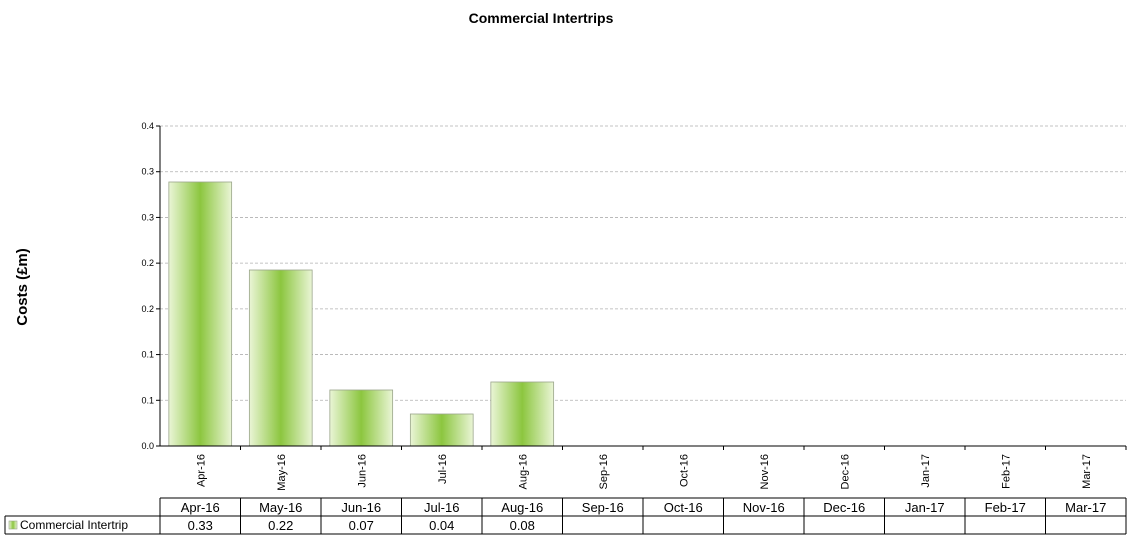 The image size is (1128, 535). What do you see at coordinates (845, 471) in the screenshot?
I see `x-tick-label: Dec-16` at bounding box center [845, 471].